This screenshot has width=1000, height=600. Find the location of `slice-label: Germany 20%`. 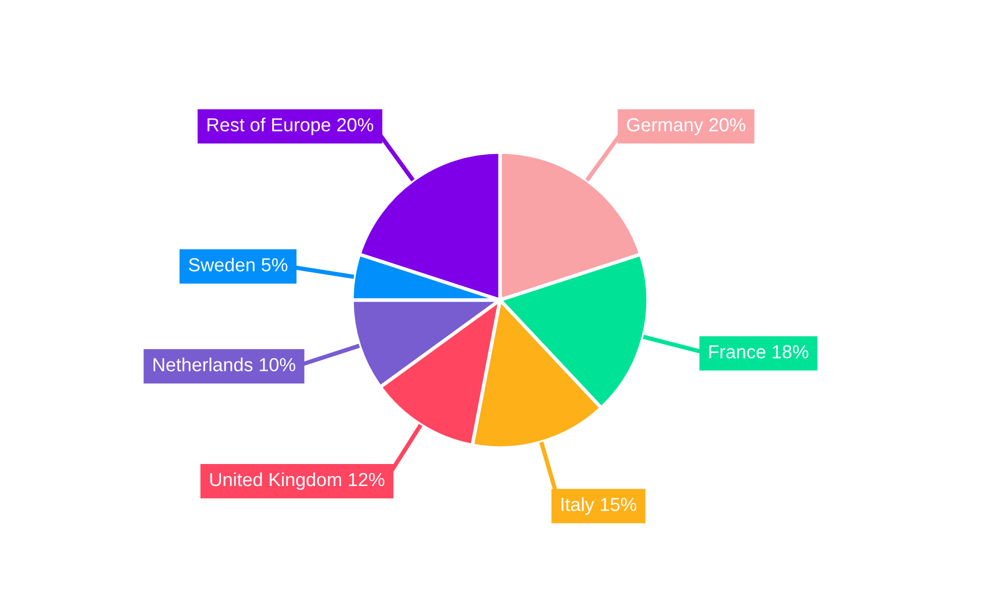

slice-label: Germany 20% is located at coordinates (686, 127).